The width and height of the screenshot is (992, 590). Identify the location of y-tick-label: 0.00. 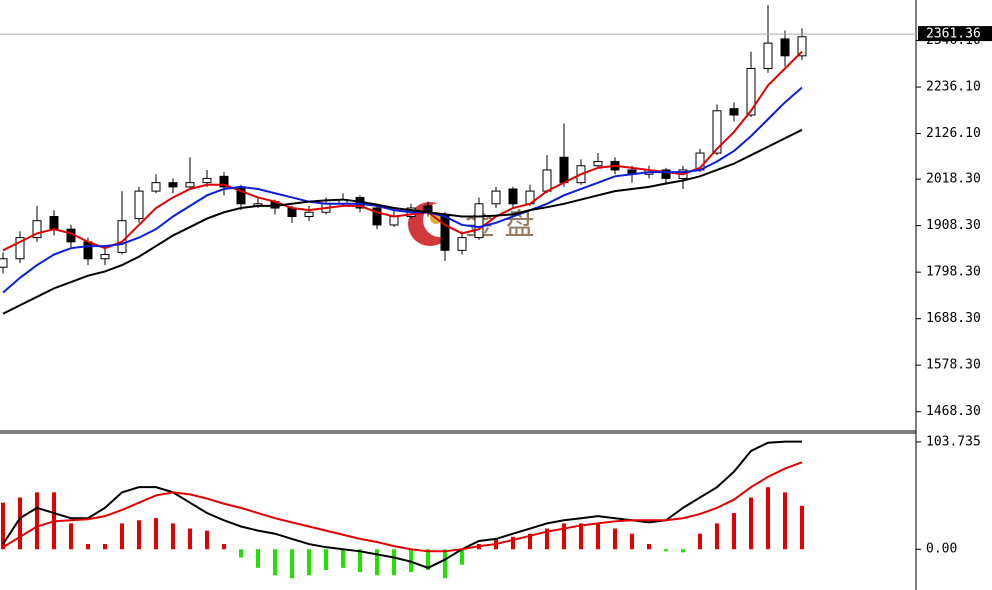
(941, 549).